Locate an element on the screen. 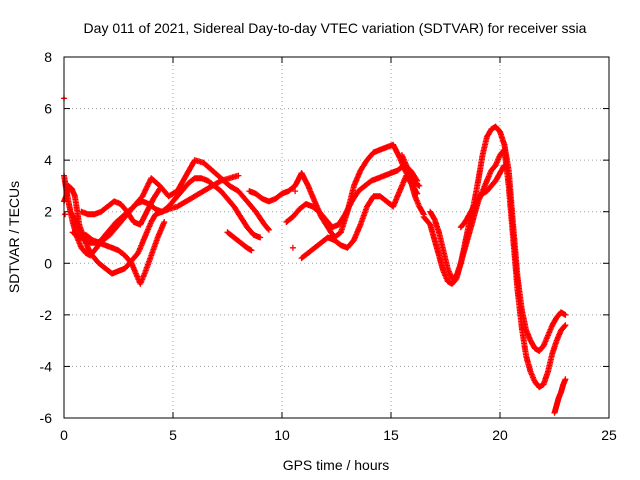 The width and height of the screenshot is (640, 480). x-tick-label: 20 is located at coordinates (500, 435).